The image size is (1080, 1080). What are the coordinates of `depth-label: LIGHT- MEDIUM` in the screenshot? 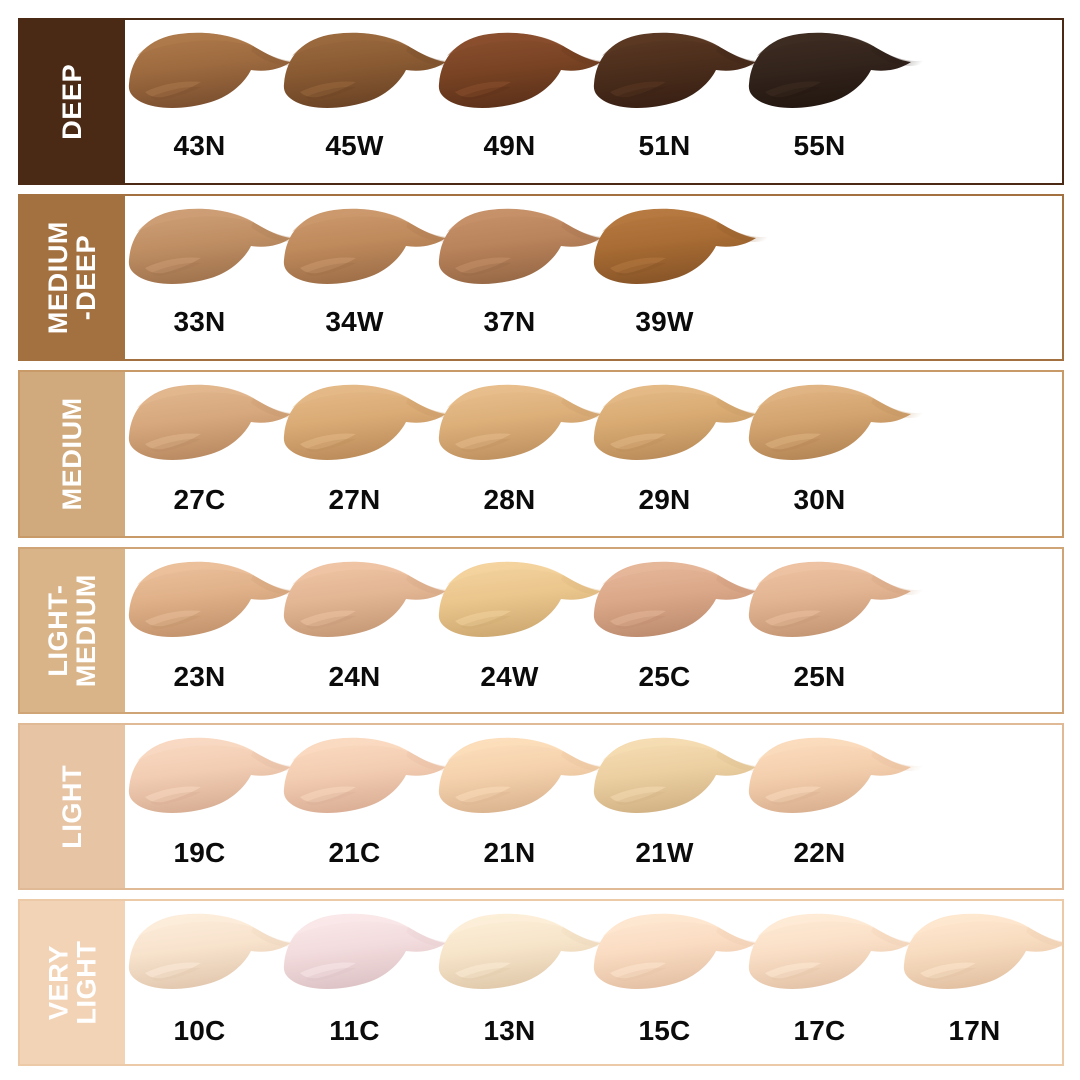 It's located at (71, 630).